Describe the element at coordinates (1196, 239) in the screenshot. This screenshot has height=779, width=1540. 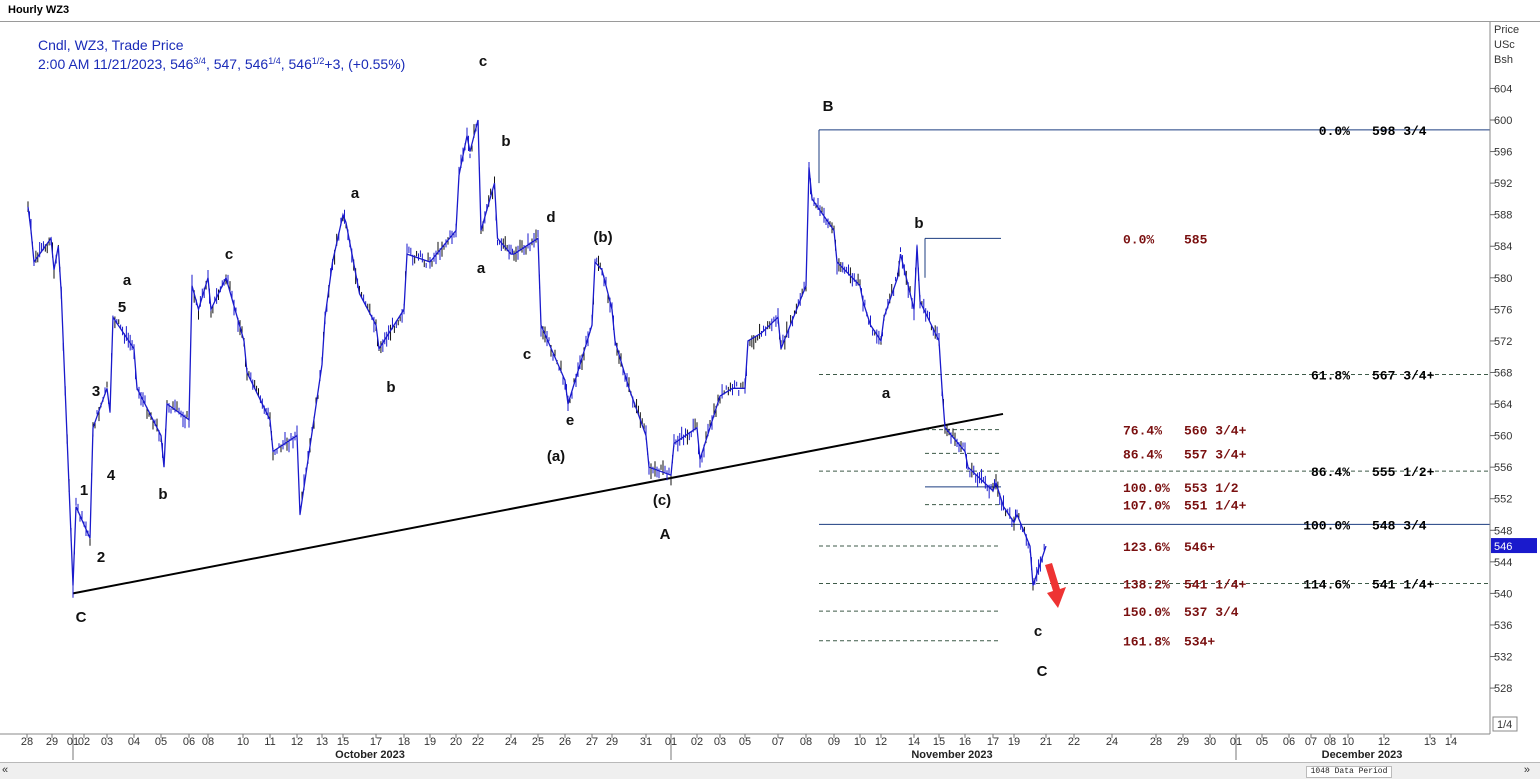
I see `fib-left-price: 585` at that location.